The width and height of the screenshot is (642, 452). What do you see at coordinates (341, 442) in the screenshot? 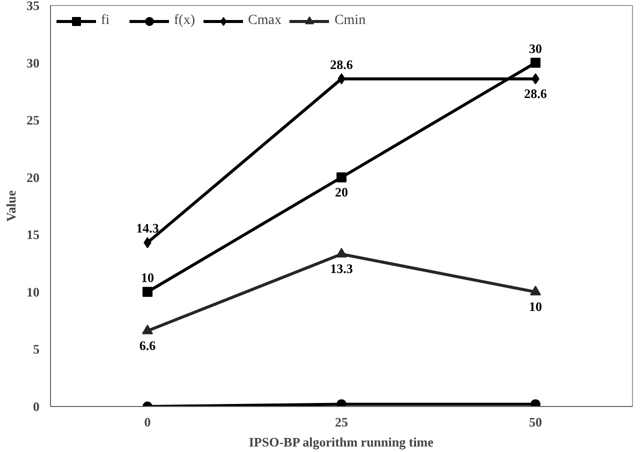
I see `x-axis-title: IPSO-BP algorithm running time` at bounding box center [341, 442].